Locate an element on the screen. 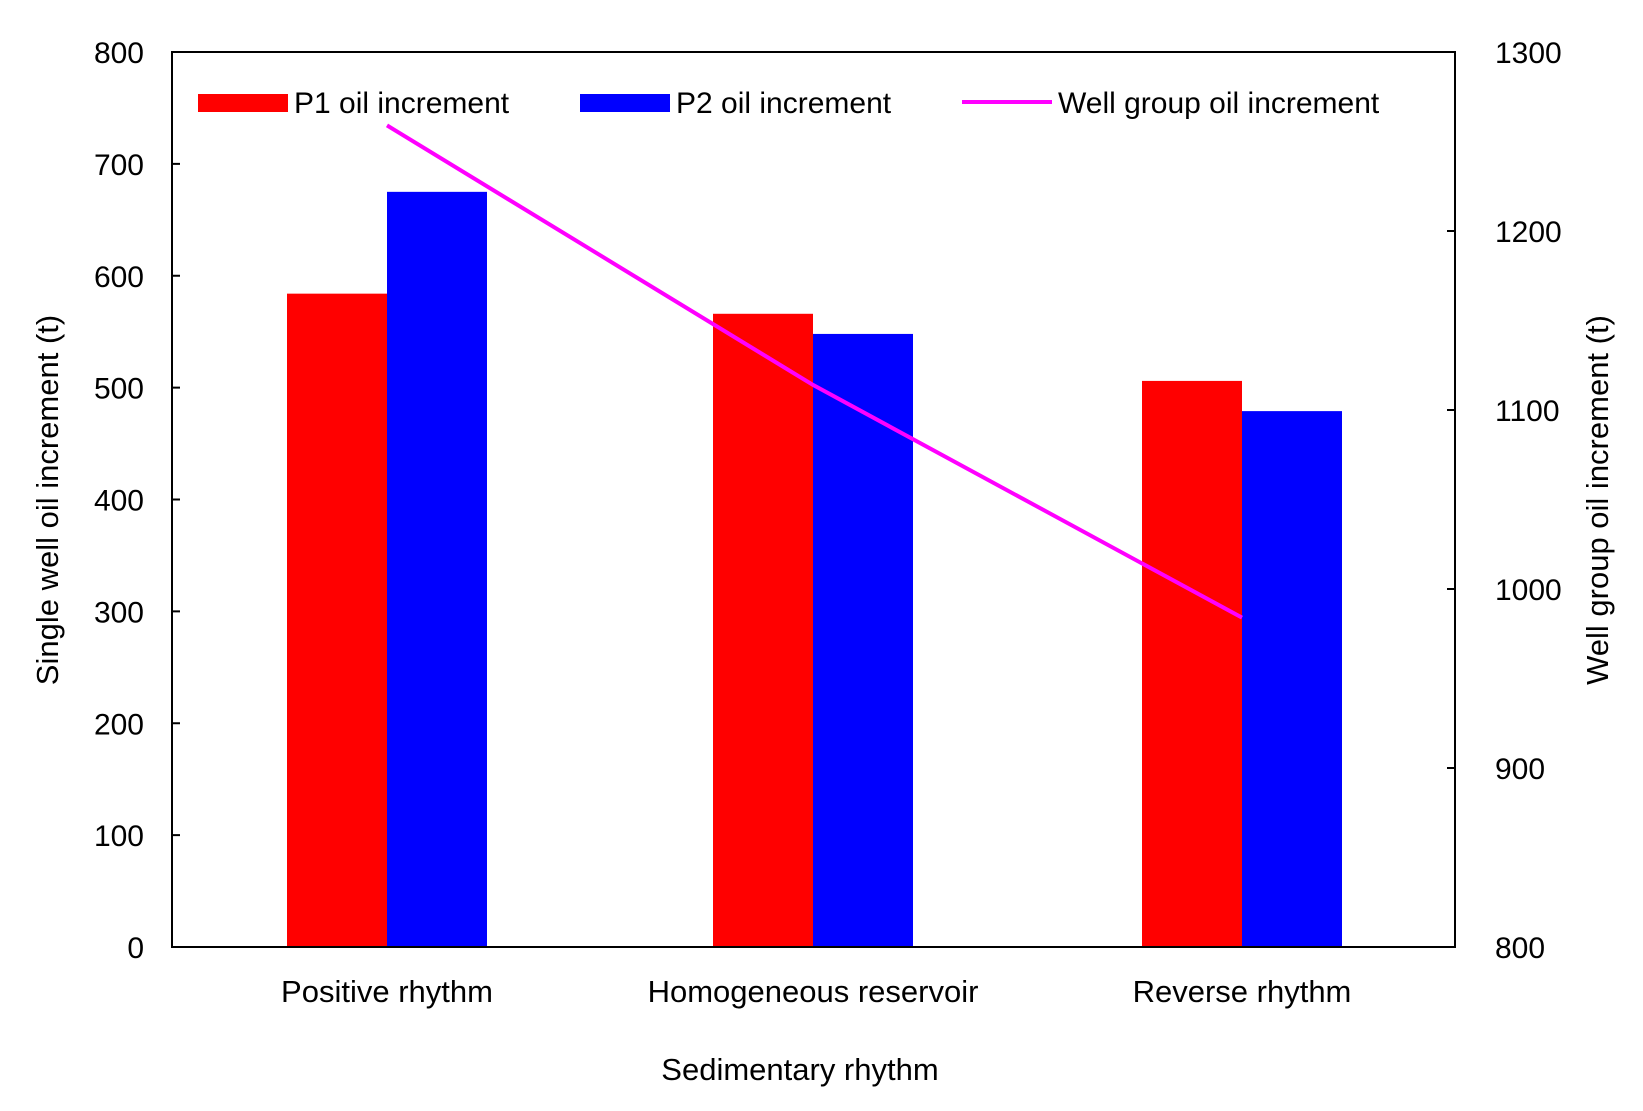  left-axis-ticks: 0 100 200 300 400 500 600 700 800 is located at coordinates (137, 501).